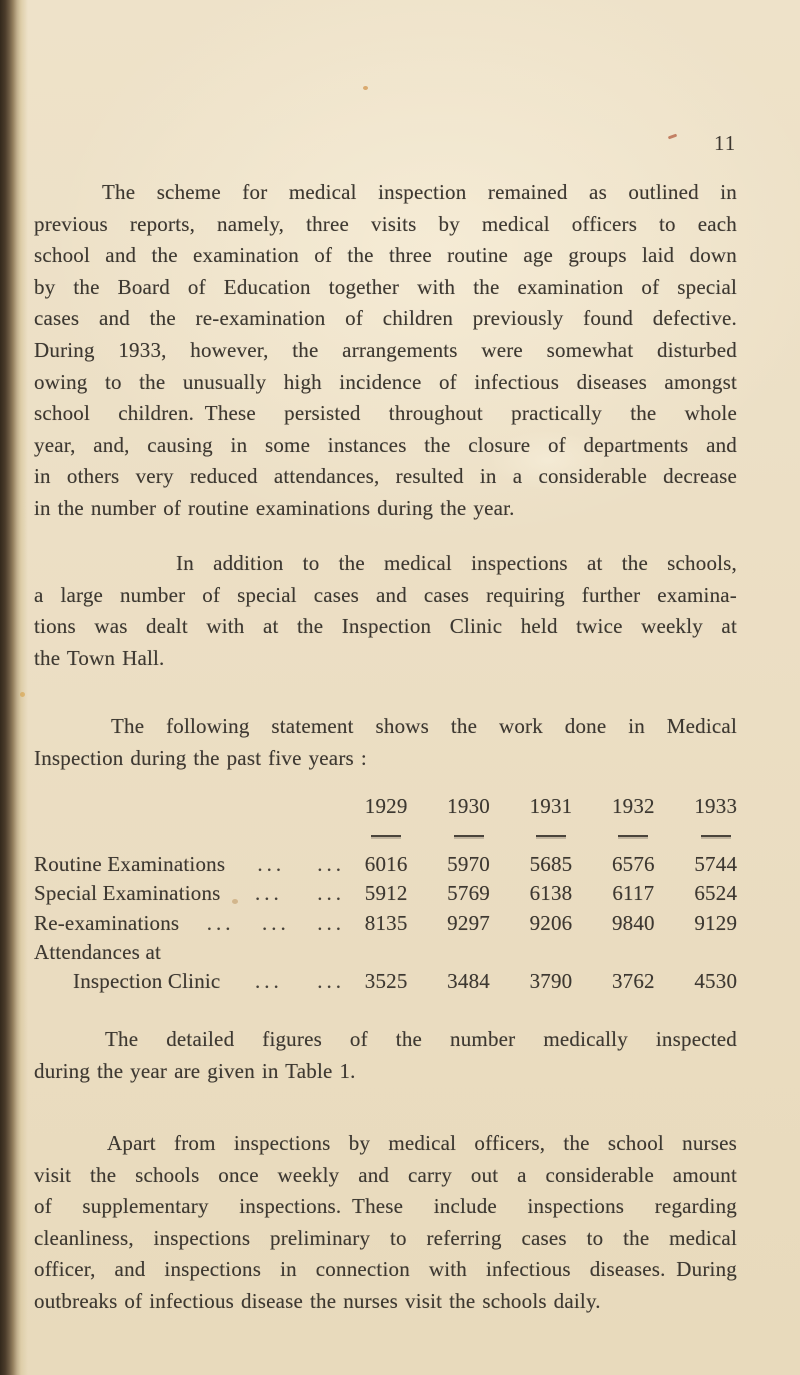  What do you see at coordinates (551, 981) in the screenshot?
I see `value-cell: 3790` at bounding box center [551, 981].